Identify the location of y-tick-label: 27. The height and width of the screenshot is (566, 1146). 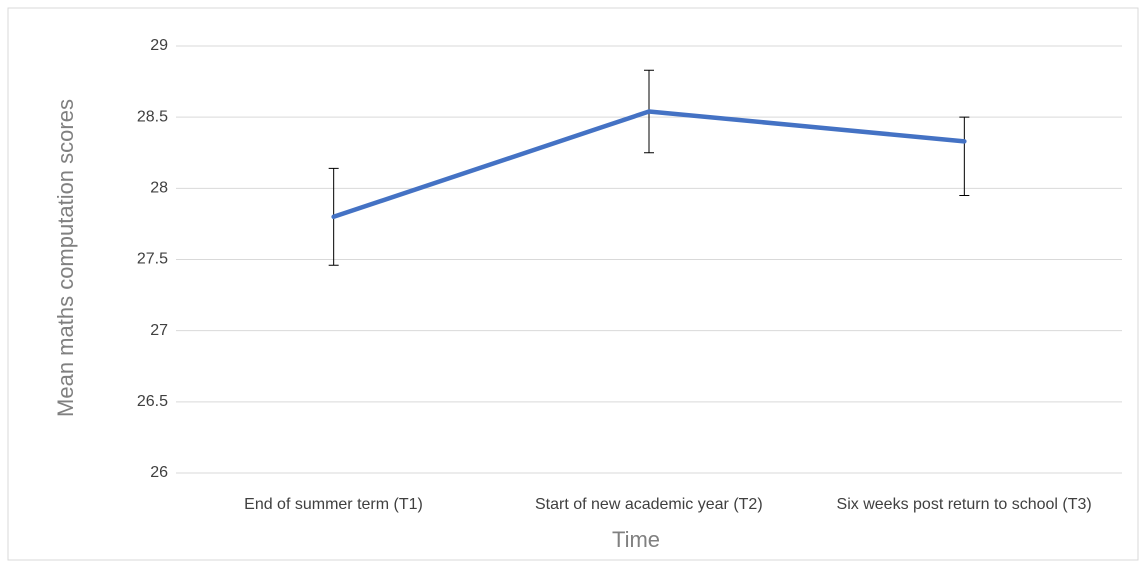
(159, 330).